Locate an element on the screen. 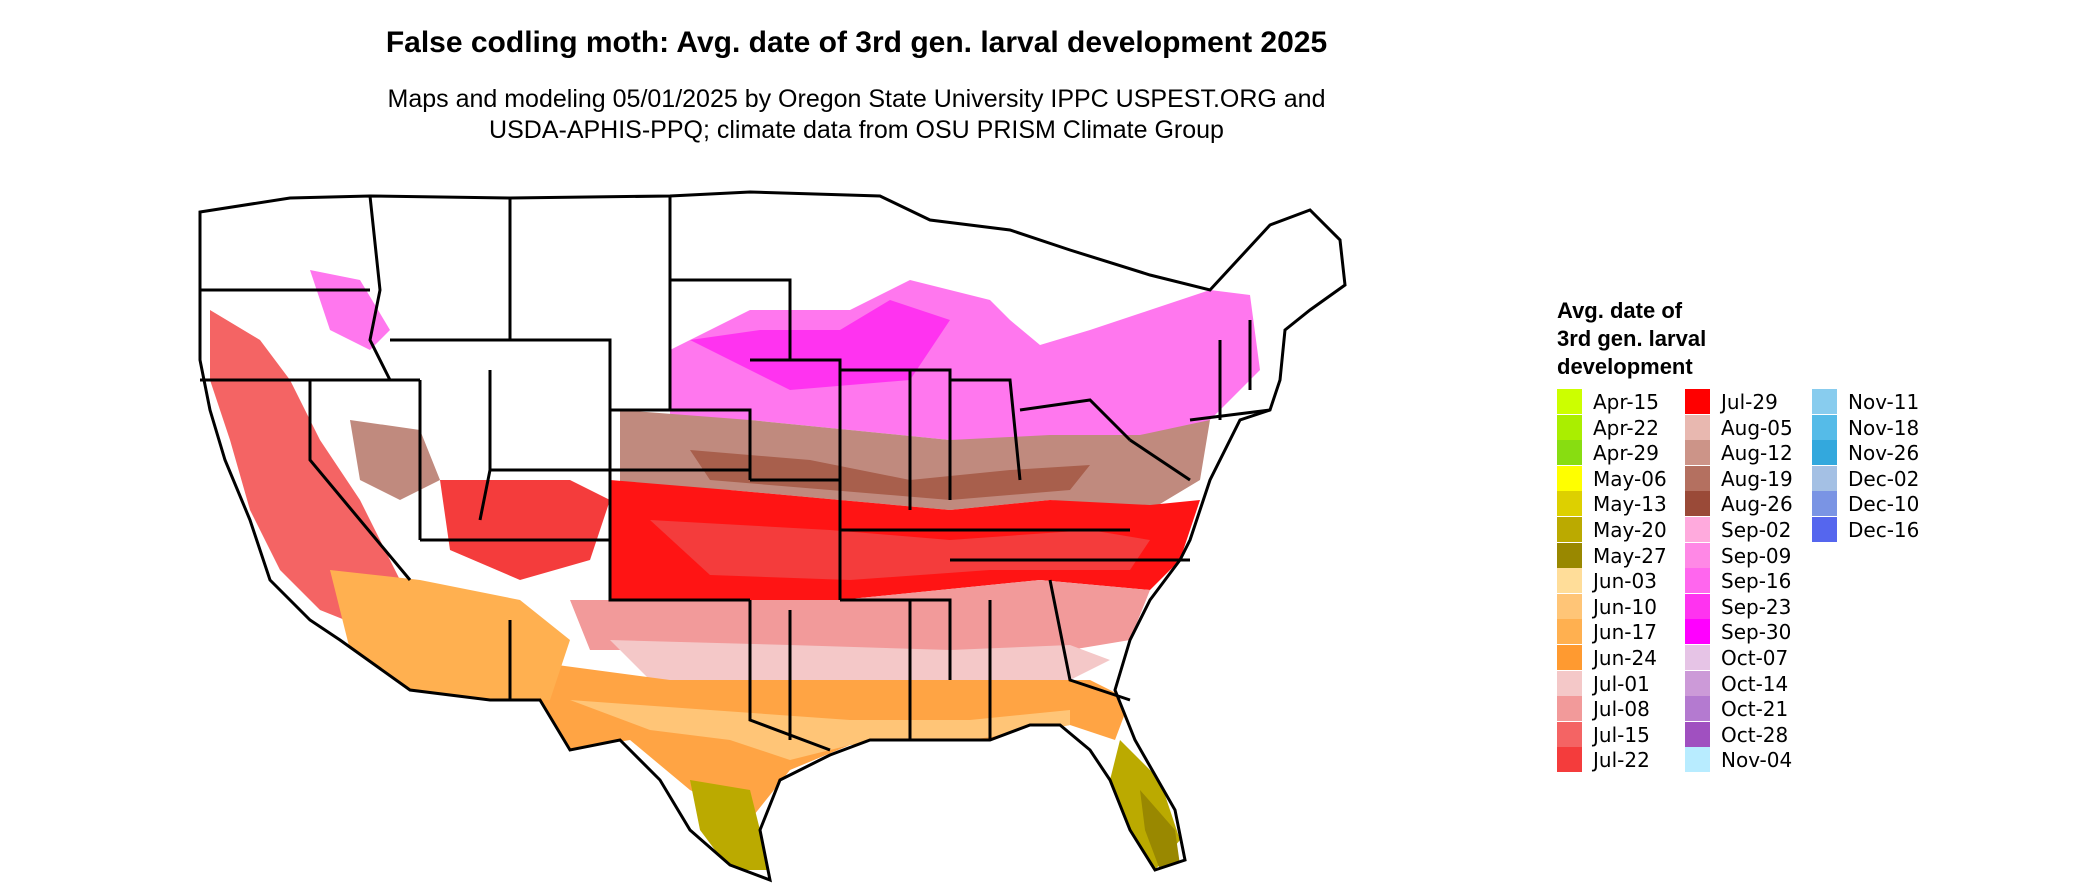 The width and height of the screenshot is (2100, 892). legend-label: Jun-17 is located at coordinates (1625, 632).